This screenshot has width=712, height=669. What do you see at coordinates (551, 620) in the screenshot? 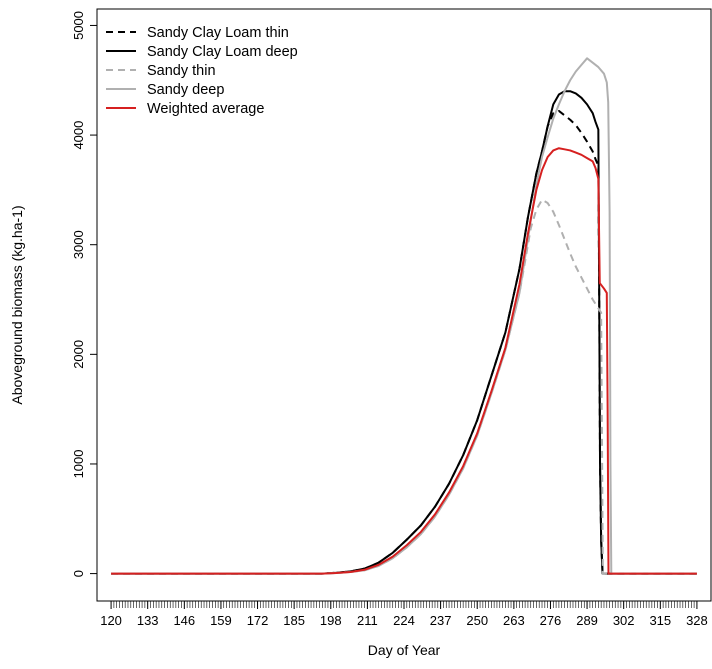
I see `x-tick-label: 276` at bounding box center [551, 620].